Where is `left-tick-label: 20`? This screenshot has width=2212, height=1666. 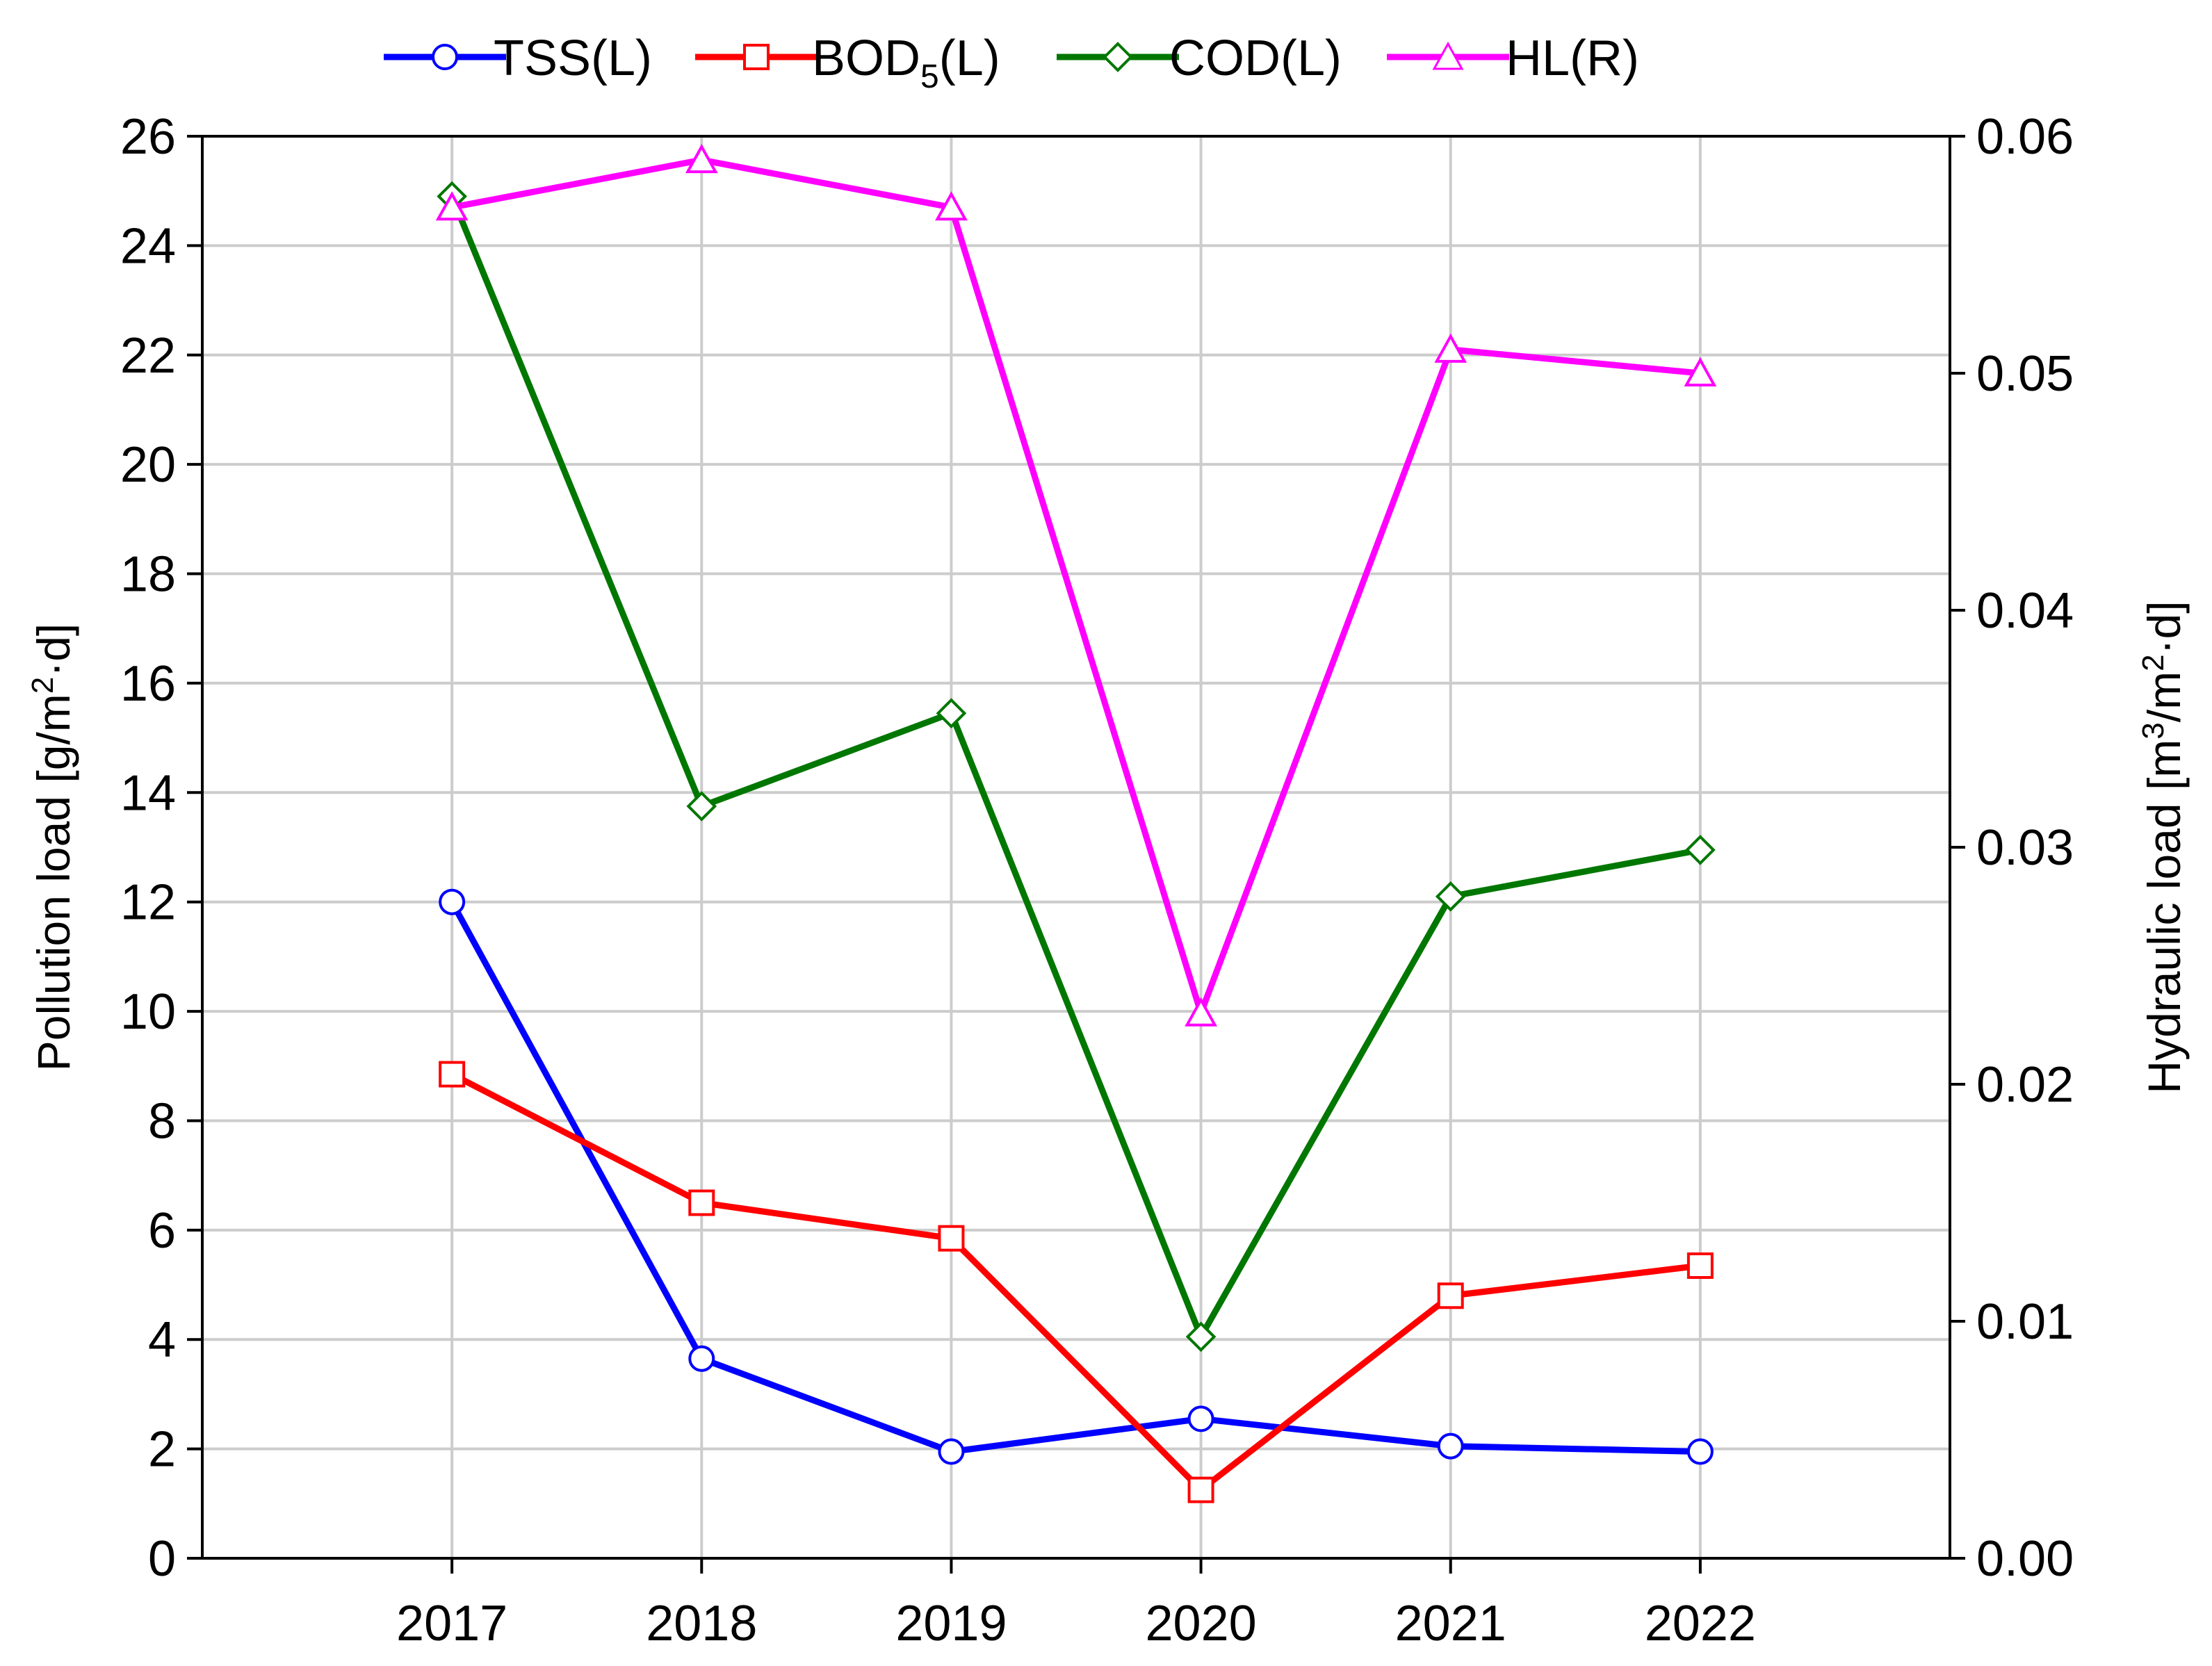
left-tick-label: 20 is located at coordinates (148, 465).